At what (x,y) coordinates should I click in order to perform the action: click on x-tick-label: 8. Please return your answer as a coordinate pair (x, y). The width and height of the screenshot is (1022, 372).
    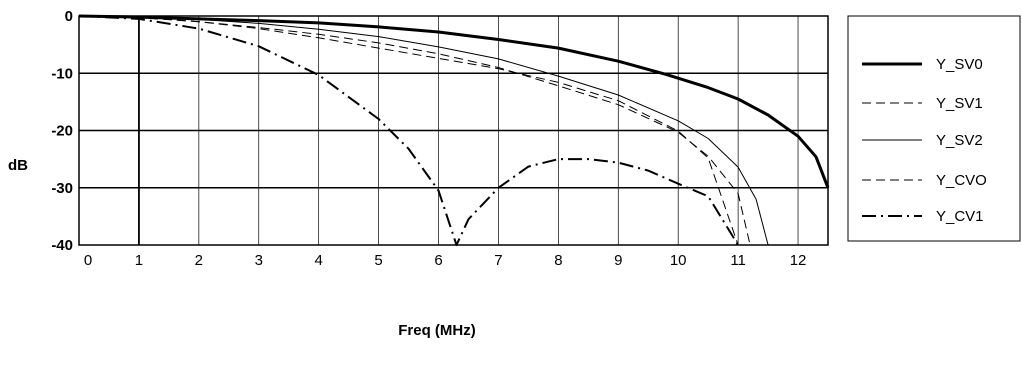
    Looking at the image, I should click on (558, 260).